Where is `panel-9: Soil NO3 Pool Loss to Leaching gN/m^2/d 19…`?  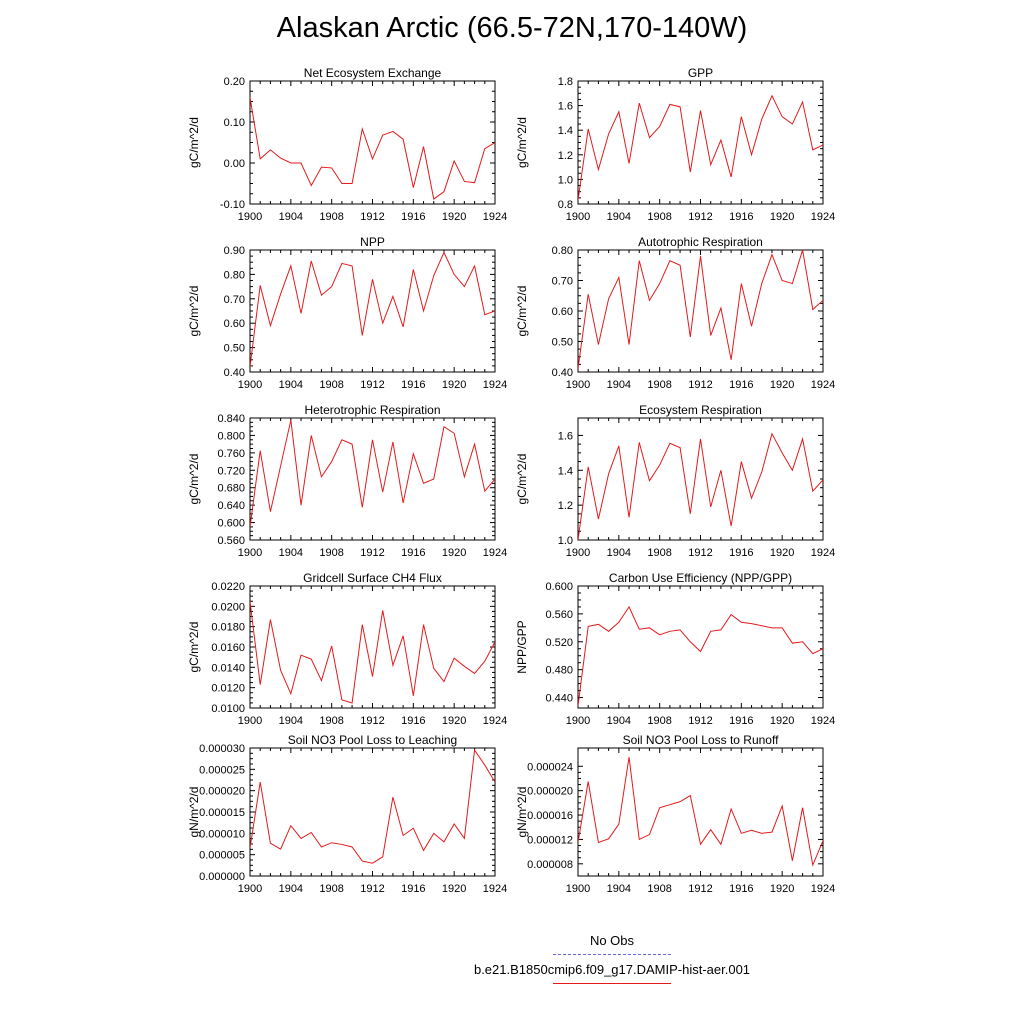 panel-9: Soil NO3 Pool Loss to Leaching gN/m^2/d 19… is located at coordinates (347, 814).